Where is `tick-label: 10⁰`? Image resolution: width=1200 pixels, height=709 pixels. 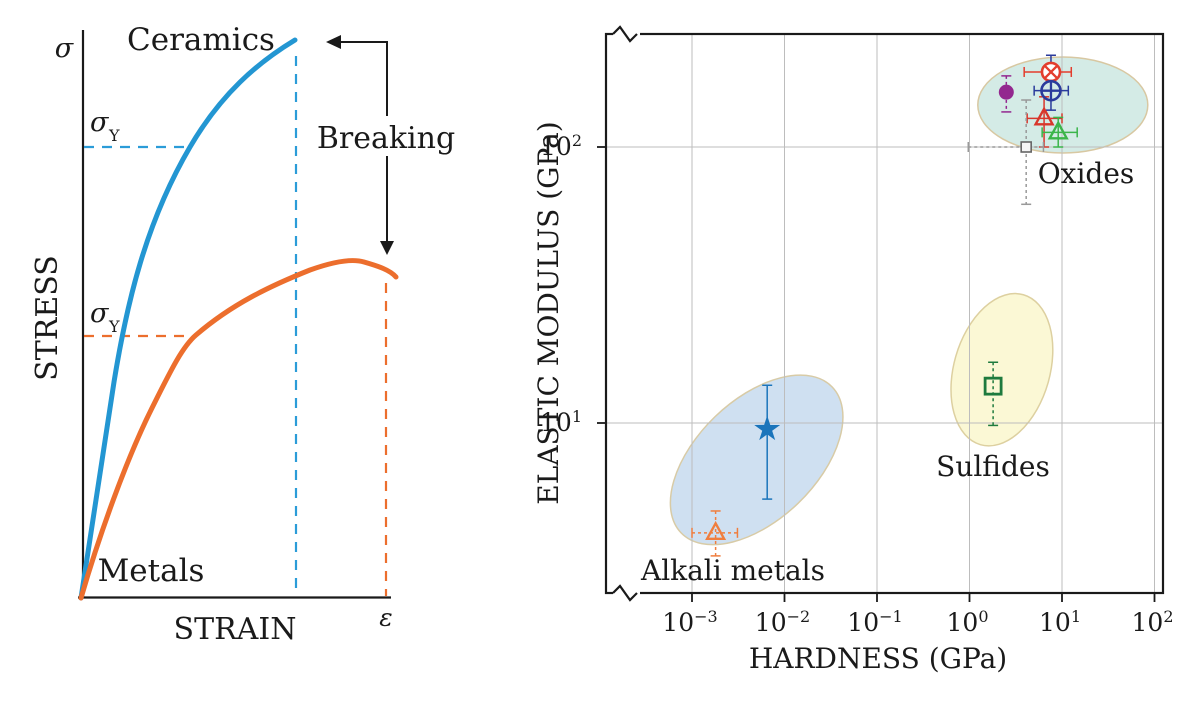 tick-label: 10⁰ is located at coordinates (968, 622).